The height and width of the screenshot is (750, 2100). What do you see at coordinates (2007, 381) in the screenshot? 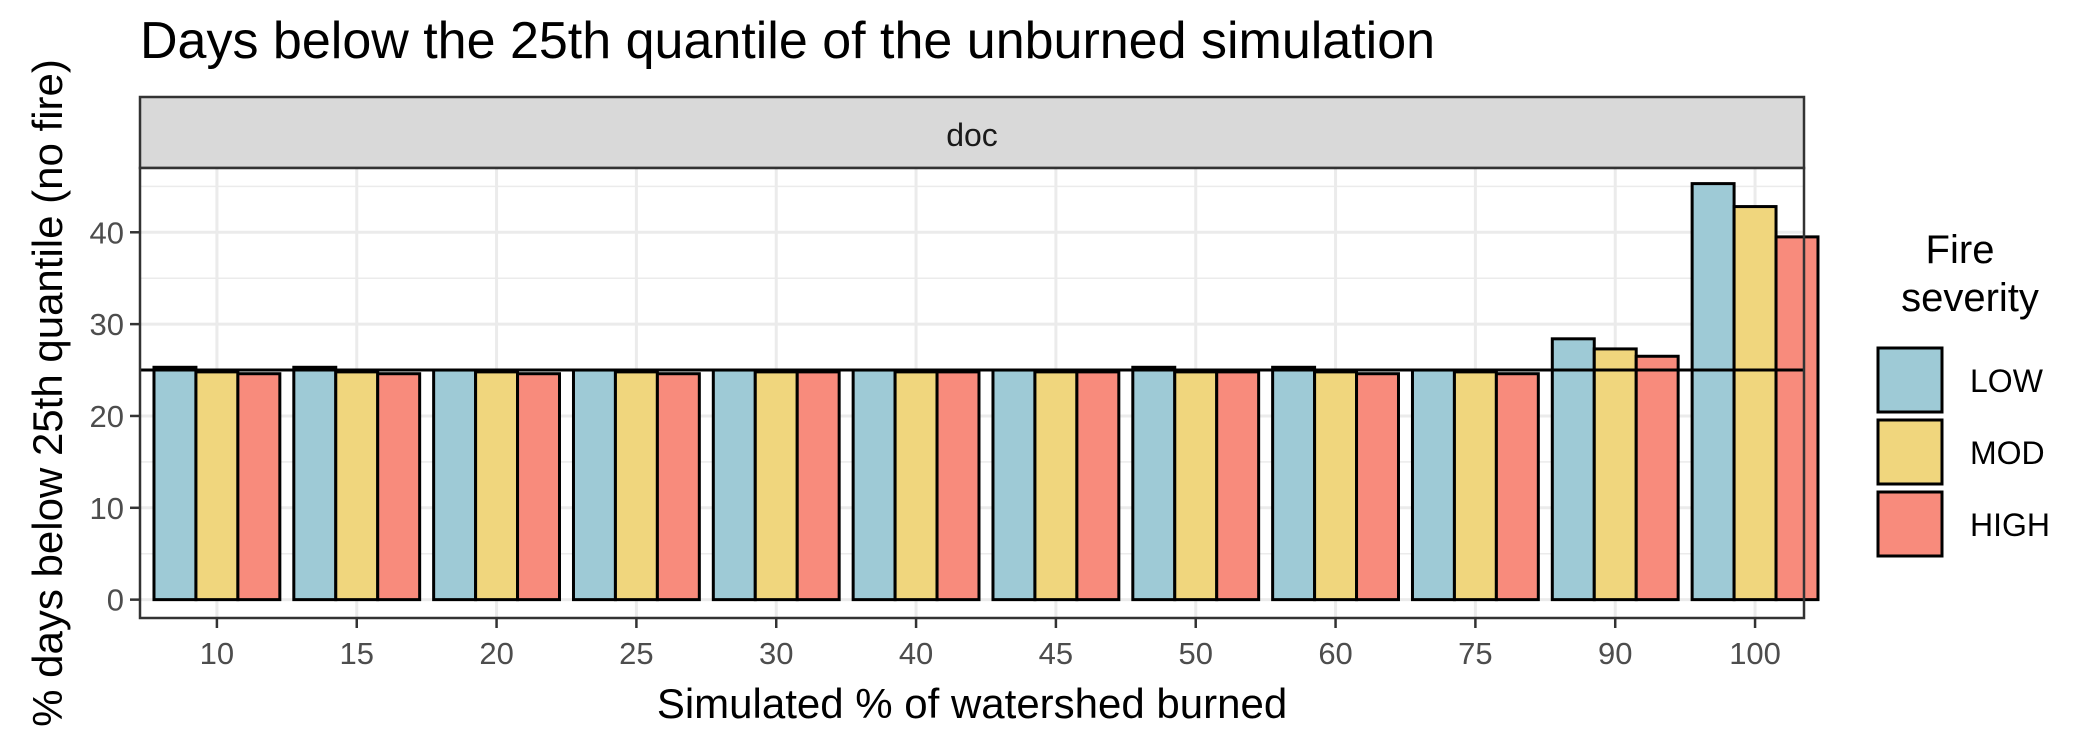
I see `legend-label-low: LOW` at bounding box center [2007, 381].